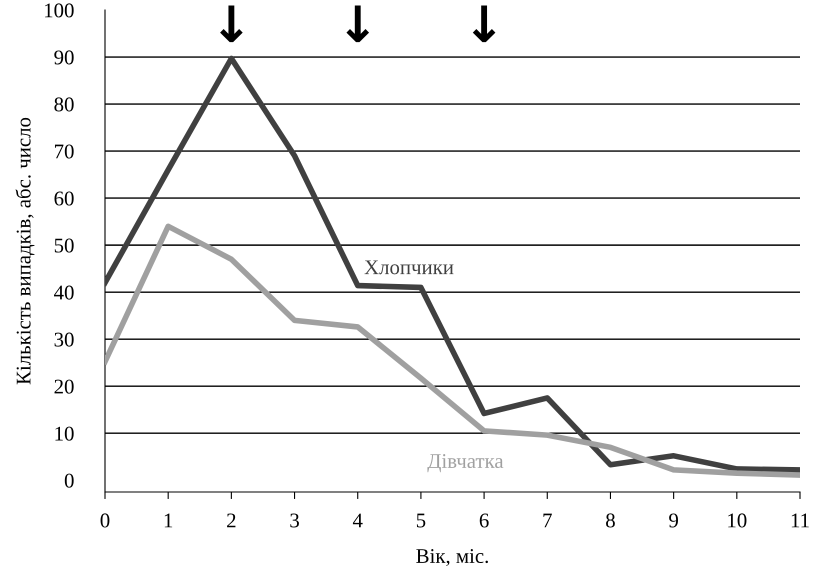  Describe the element at coordinates (25, 251) in the screenshot. I see `y-axis-title: Кількість випадків, абс. число` at that location.